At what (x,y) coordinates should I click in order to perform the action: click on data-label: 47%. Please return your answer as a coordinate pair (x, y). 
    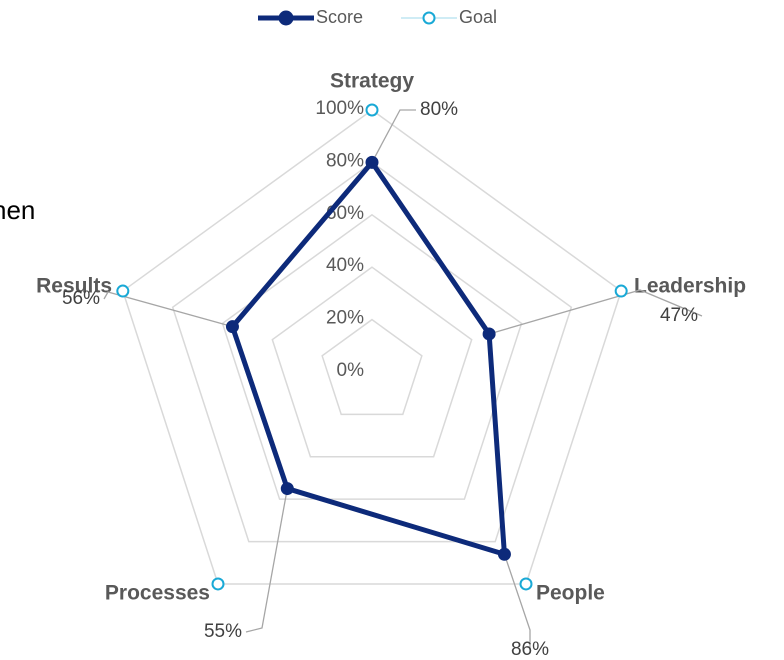
    Looking at the image, I should click on (679, 315).